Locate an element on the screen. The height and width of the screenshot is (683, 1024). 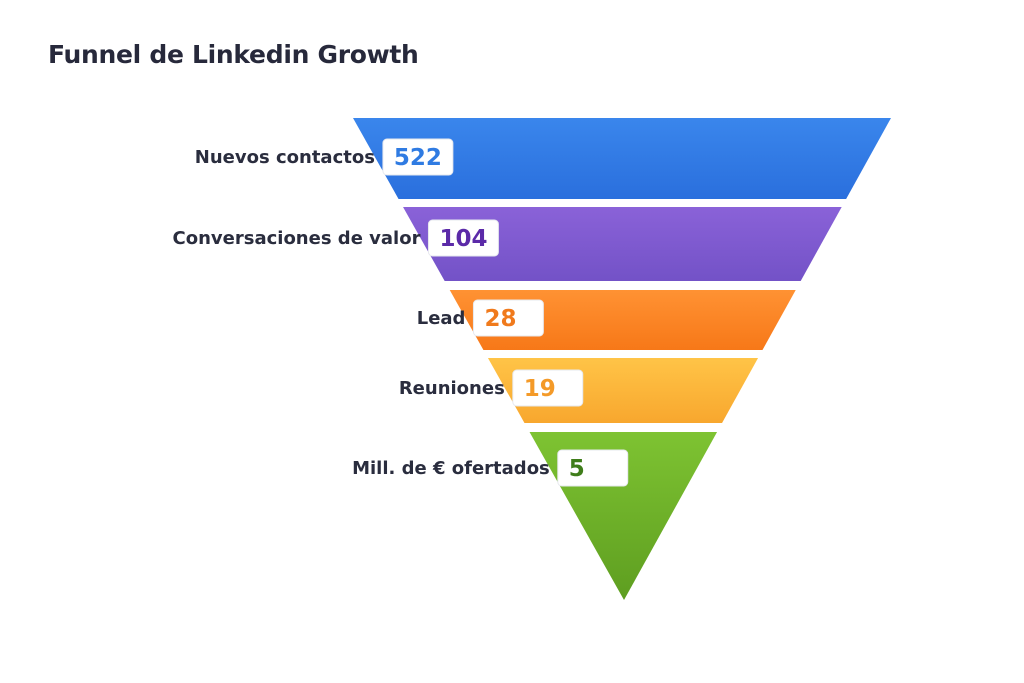
funnel-segment-nuevos-contactos is located at coordinates (622, 158).